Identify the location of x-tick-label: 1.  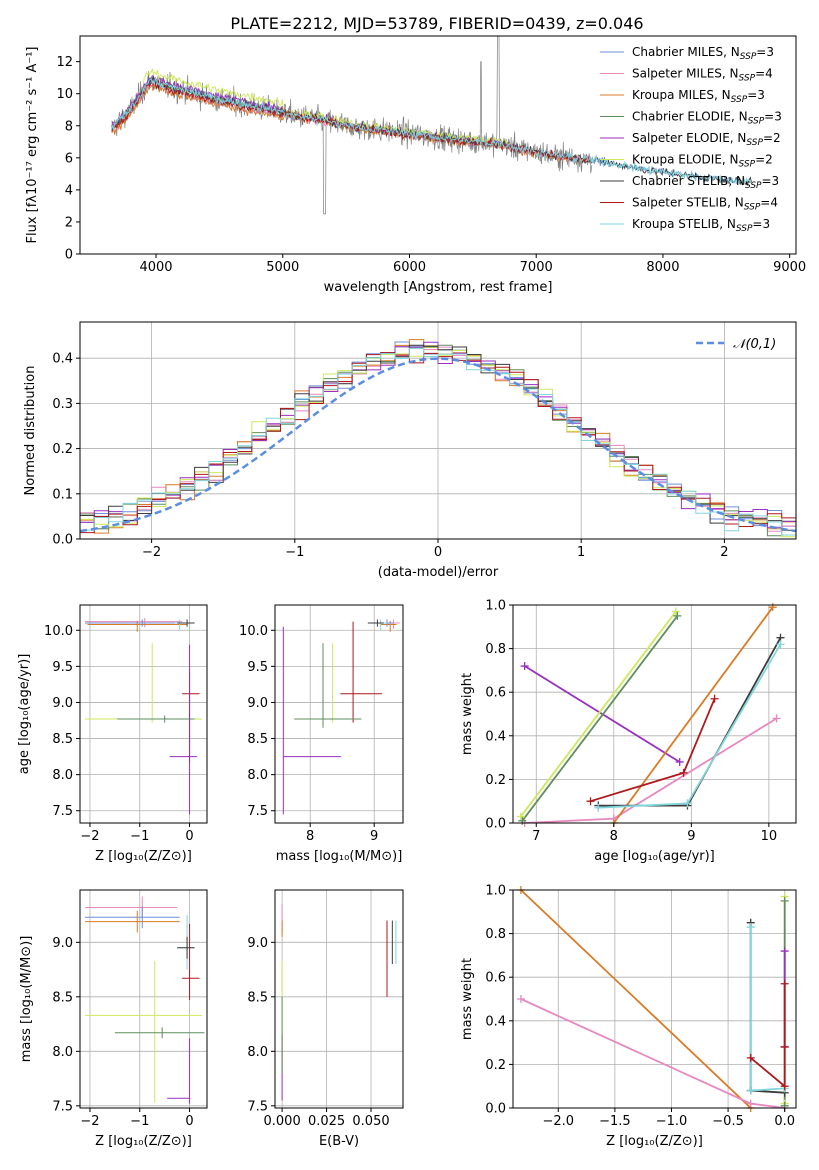
(581, 552).